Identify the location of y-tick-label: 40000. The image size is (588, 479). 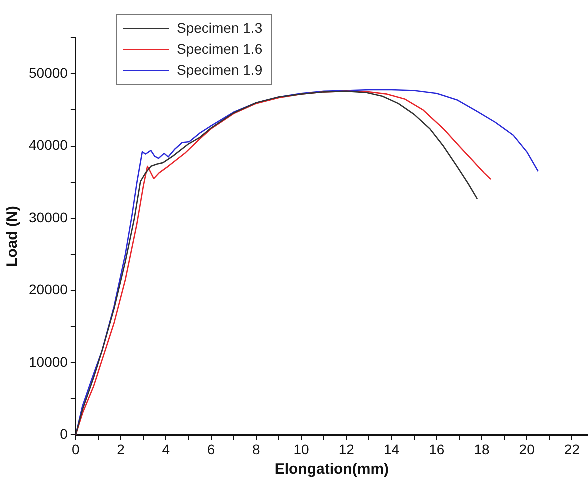
(48, 145).